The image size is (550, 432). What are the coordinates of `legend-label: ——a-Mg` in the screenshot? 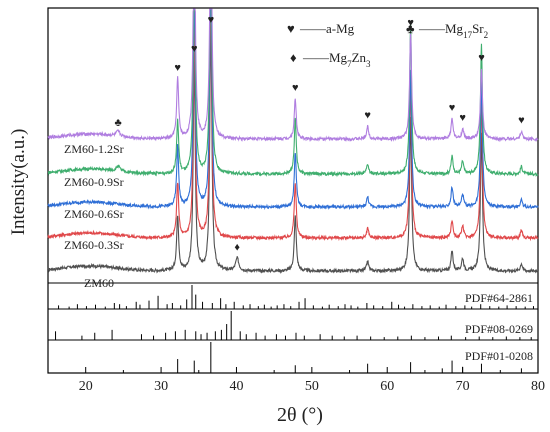 It's located at (327, 28).